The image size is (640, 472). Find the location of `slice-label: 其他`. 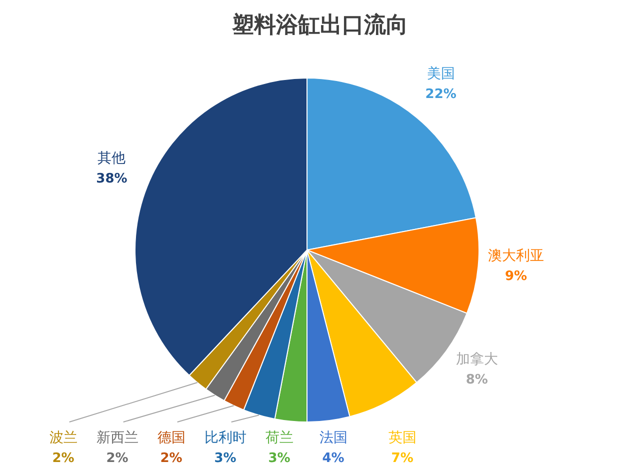

slice-label: 其他 is located at coordinates (112, 158).